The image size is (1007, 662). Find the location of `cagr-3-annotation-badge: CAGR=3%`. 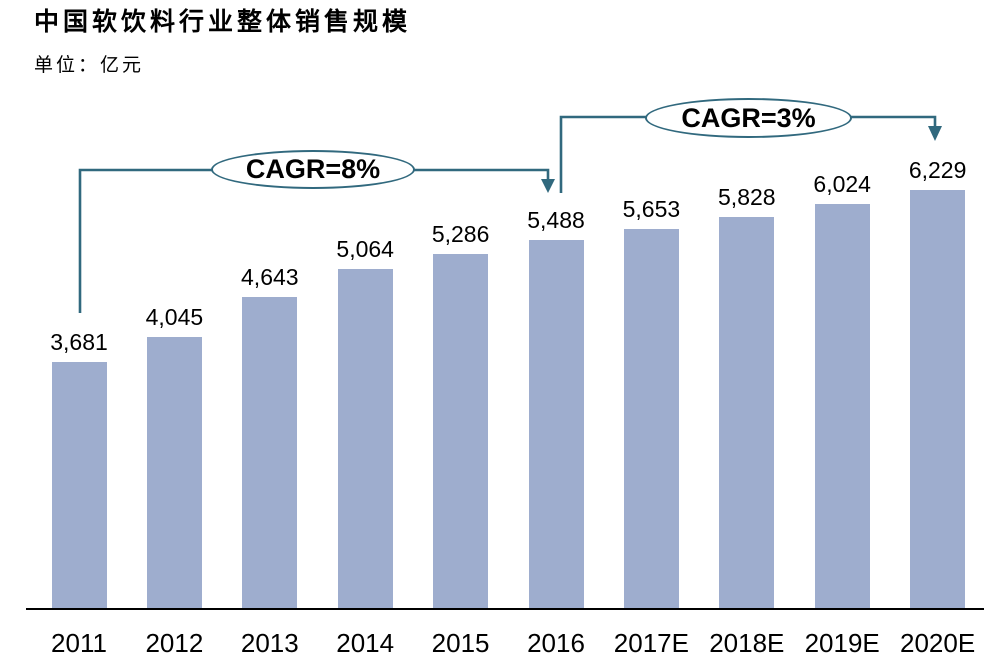

cagr-3-annotation-badge: CAGR=3% is located at coordinates (748, 118).